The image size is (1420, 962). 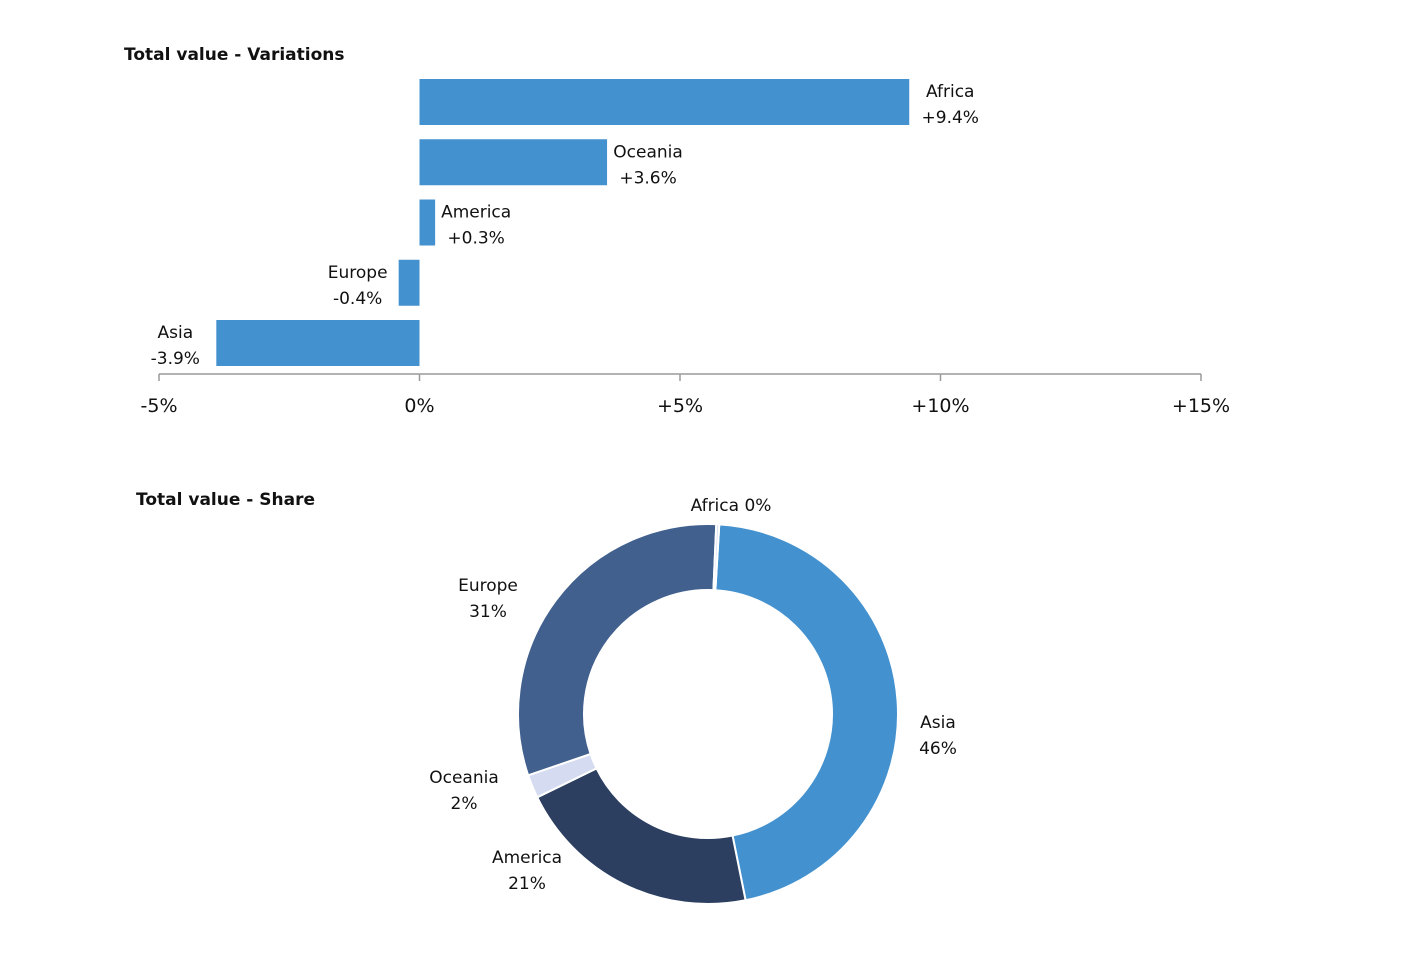 What do you see at coordinates (175, 333) in the screenshot?
I see `bar-category-label: Asia` at bounding box center [175, 333].